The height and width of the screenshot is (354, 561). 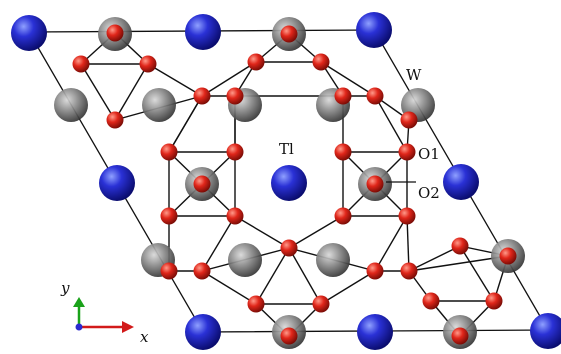 I want to click on y-axis-label: y, so click(x=65, y=288).